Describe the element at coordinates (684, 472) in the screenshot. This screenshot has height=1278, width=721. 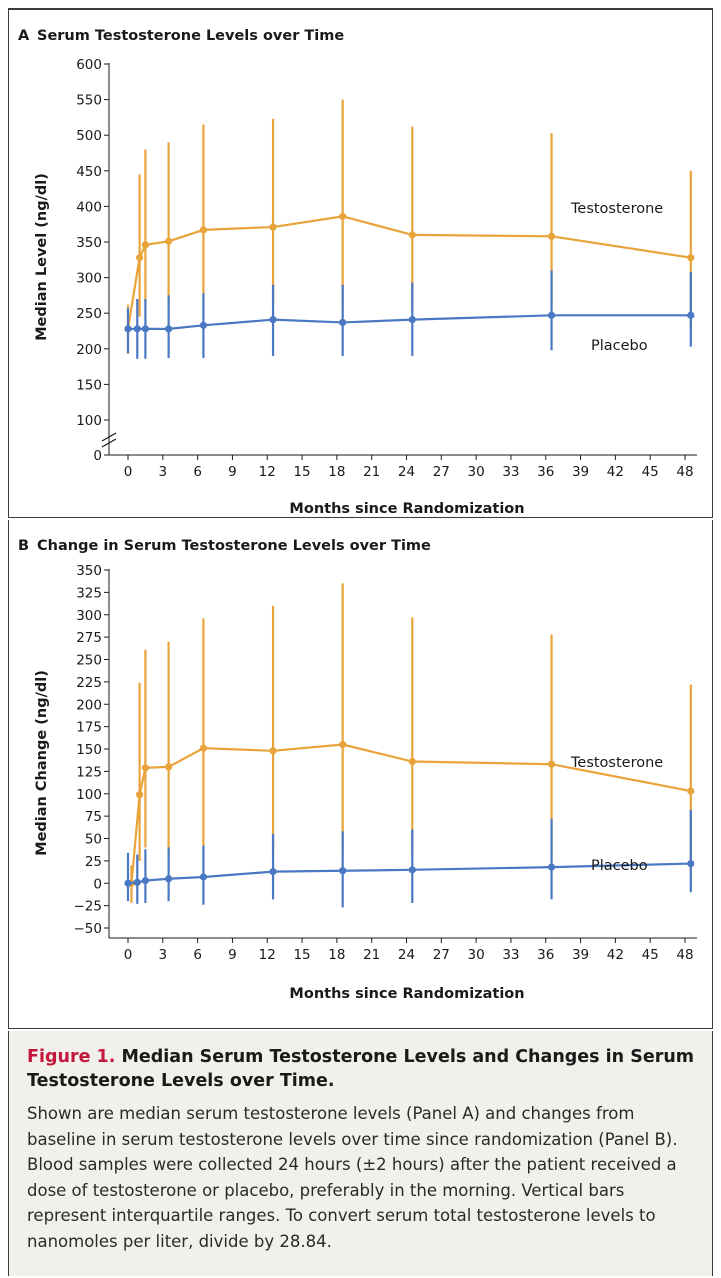
I see `x-tick-label: 48` at that location.